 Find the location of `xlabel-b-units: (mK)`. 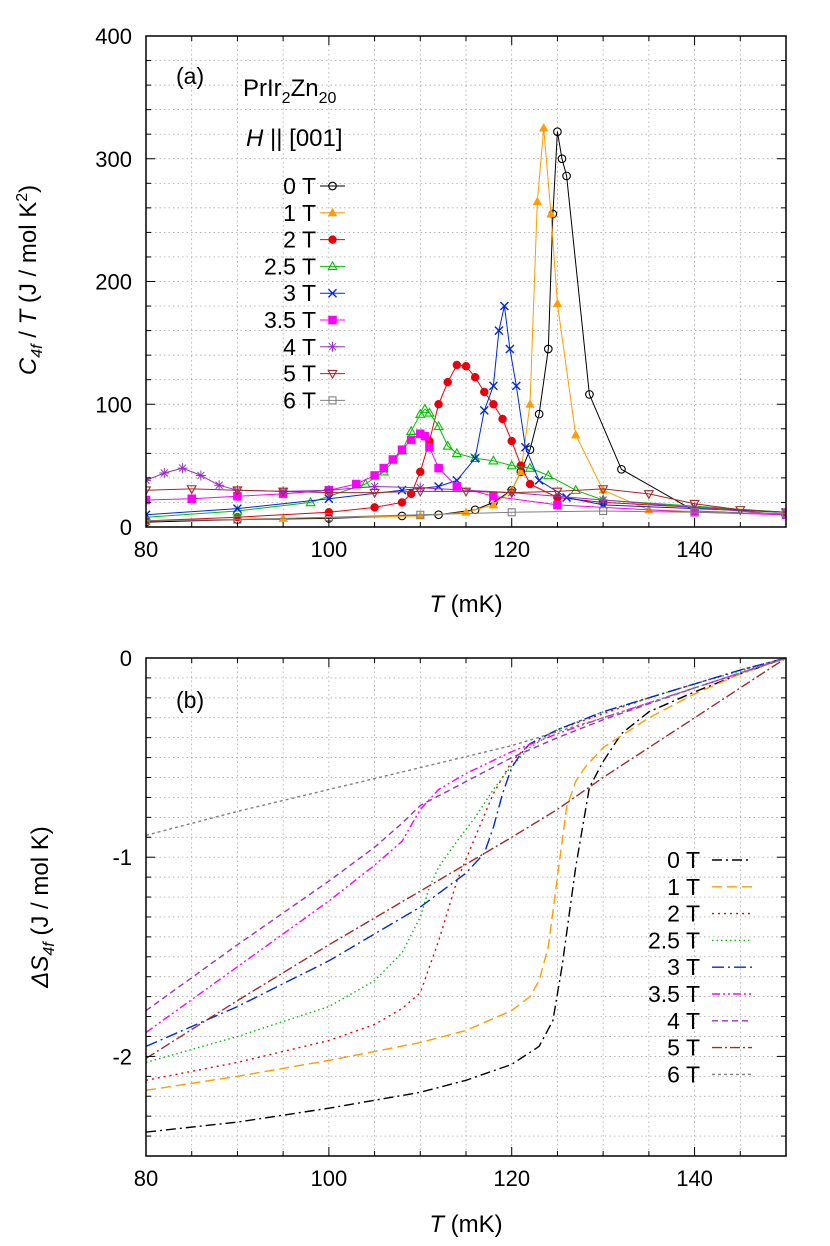

xlabel-b-units: (mK) is located at coordinates (473, 1224).